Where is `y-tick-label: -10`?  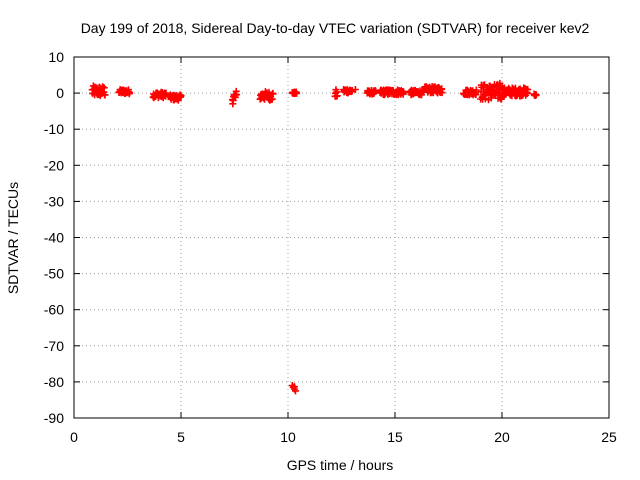 y-tick-label: -10 is located at coordinates (54, 129).